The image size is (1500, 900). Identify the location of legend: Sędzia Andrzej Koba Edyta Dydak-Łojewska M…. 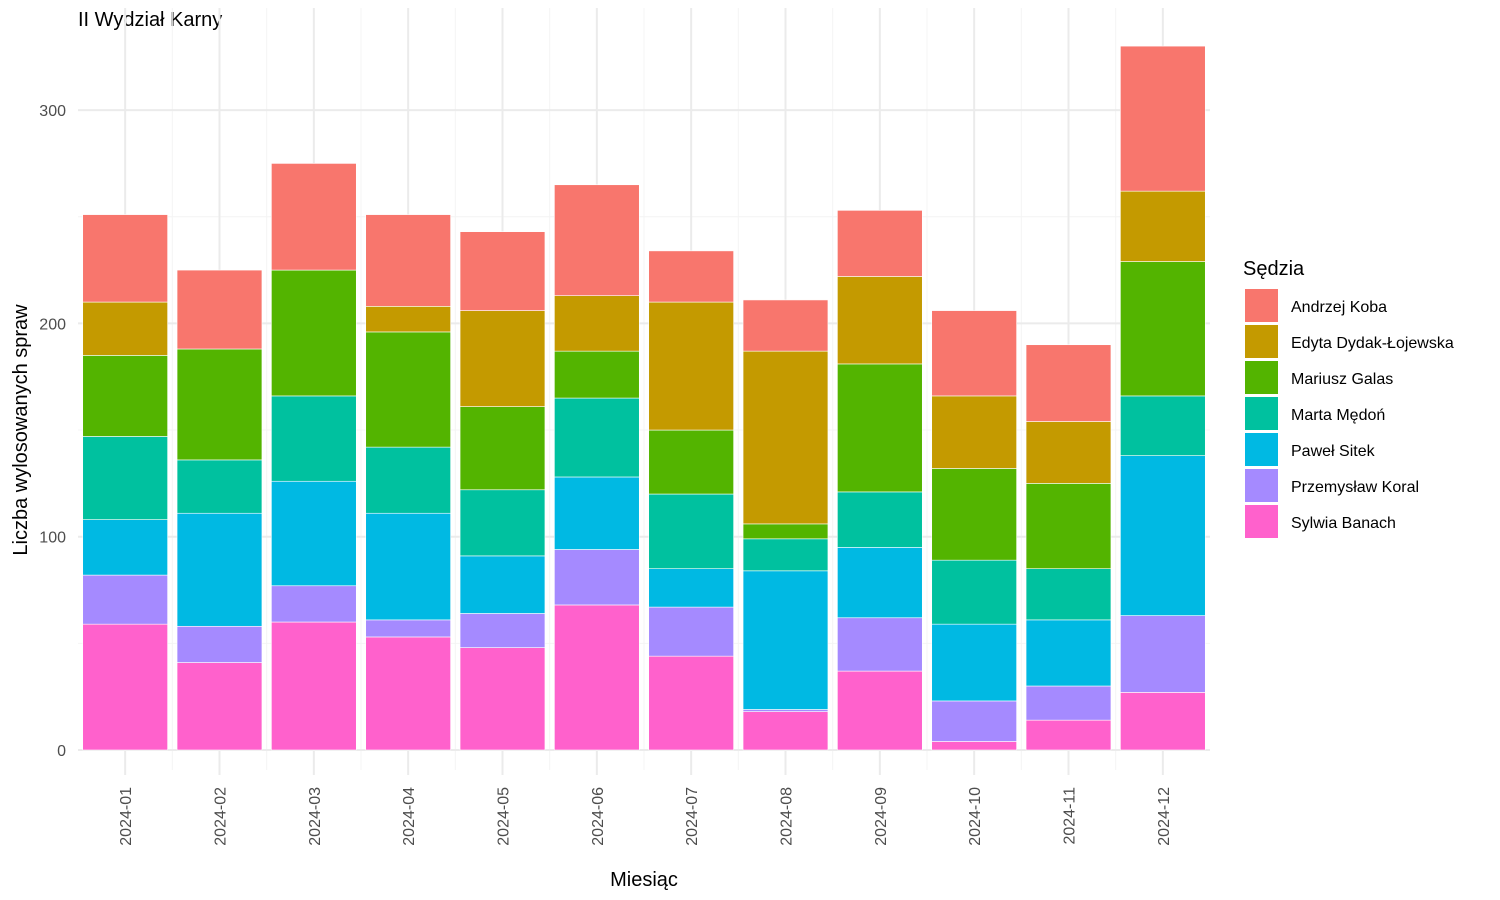
(1348, 398).